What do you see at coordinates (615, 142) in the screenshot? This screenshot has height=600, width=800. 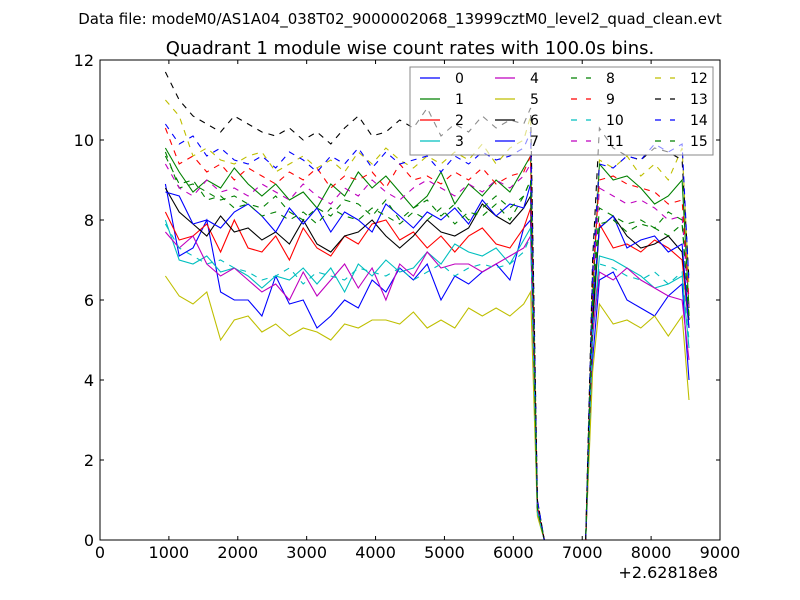 I see `legend-label: 11` at bounding box center [615, 142].